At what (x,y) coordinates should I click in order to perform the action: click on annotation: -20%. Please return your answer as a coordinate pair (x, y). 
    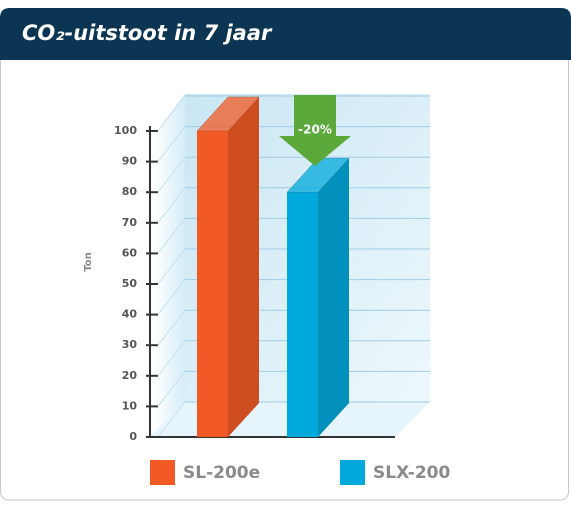
    Looking at the image, I should click on (315, 130).